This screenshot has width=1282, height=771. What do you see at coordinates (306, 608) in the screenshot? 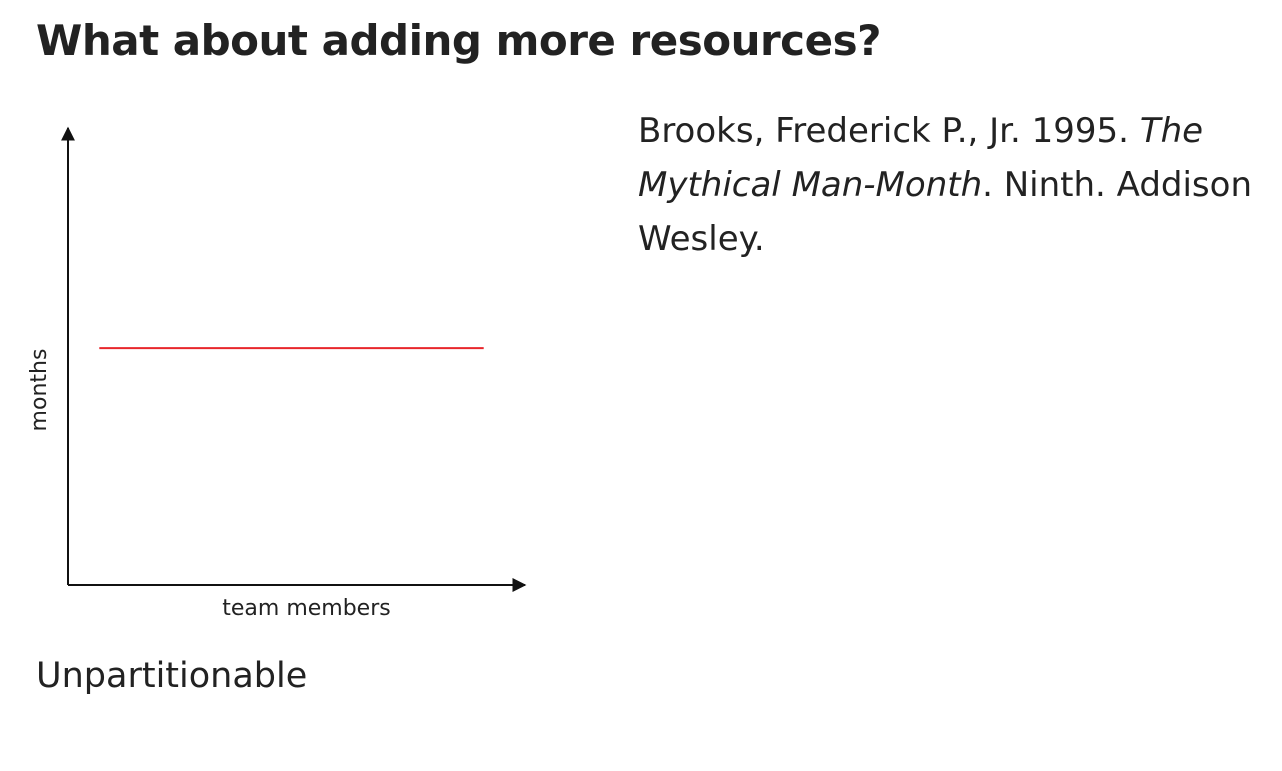
I see `x-axis-label: team members` at bounding box center [306, 608].